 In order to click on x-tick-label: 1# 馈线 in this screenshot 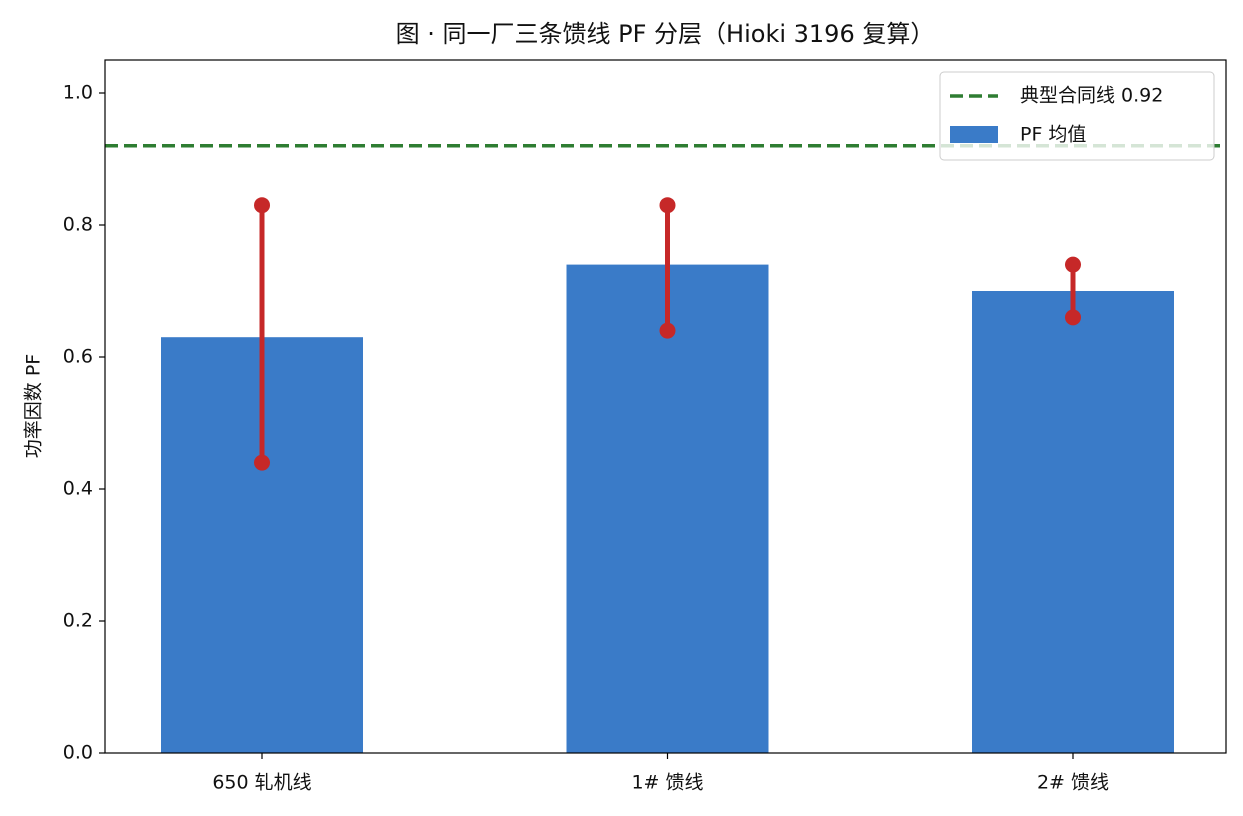, I will do `click(667, 783)`.